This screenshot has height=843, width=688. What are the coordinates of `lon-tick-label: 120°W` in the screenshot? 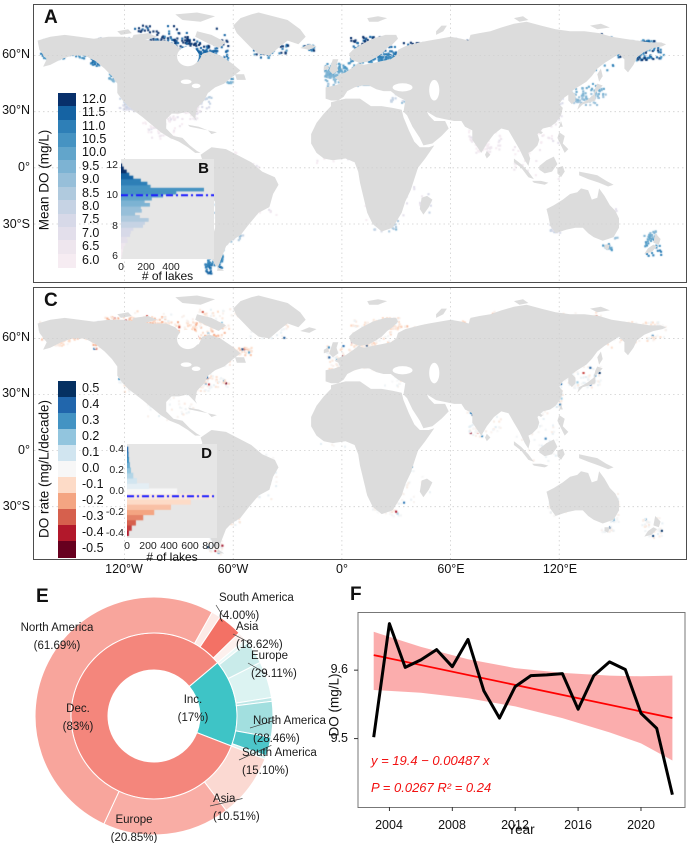 It's located at (124, 569).